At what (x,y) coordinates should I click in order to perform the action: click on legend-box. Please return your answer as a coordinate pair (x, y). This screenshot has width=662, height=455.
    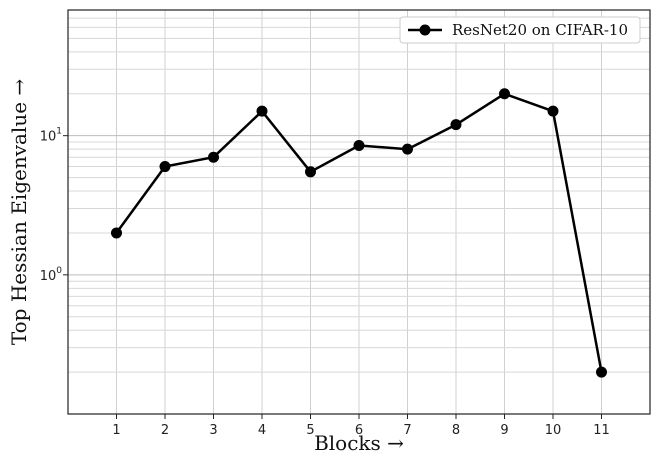
    Looking at the image, I should click on (520, 30).